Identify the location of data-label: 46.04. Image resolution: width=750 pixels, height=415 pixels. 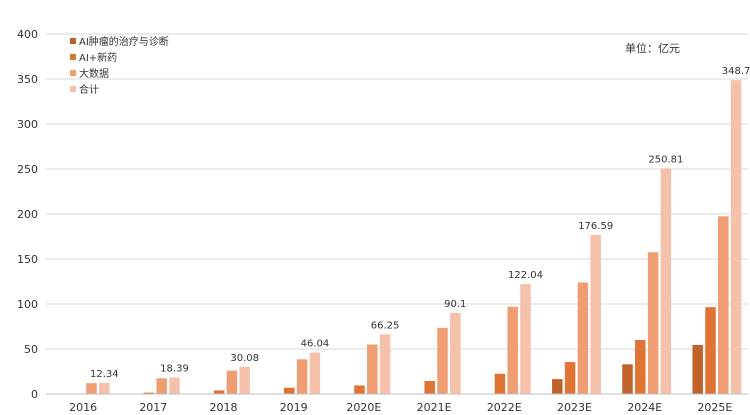
(315, 344).